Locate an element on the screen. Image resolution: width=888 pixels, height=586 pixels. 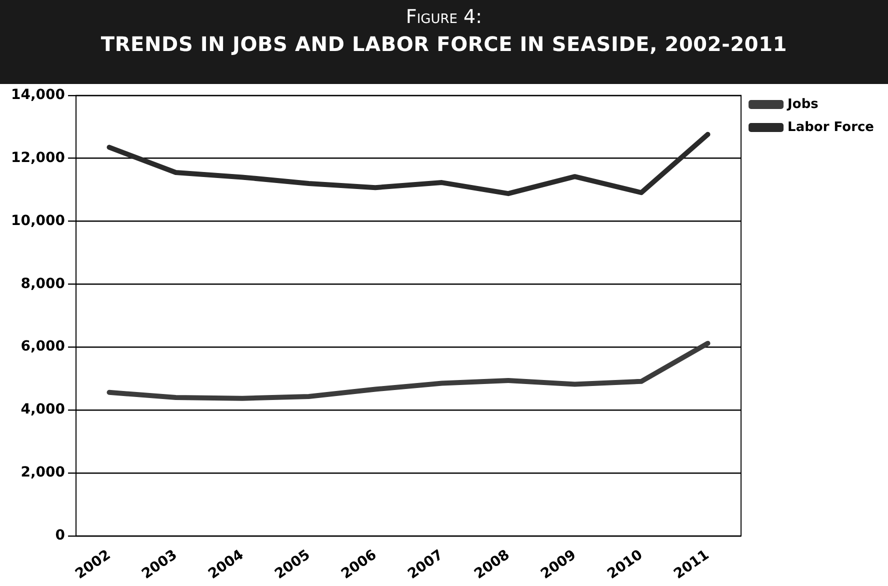
y-tick-label: 8,000 is located at coordinates (43, 284).